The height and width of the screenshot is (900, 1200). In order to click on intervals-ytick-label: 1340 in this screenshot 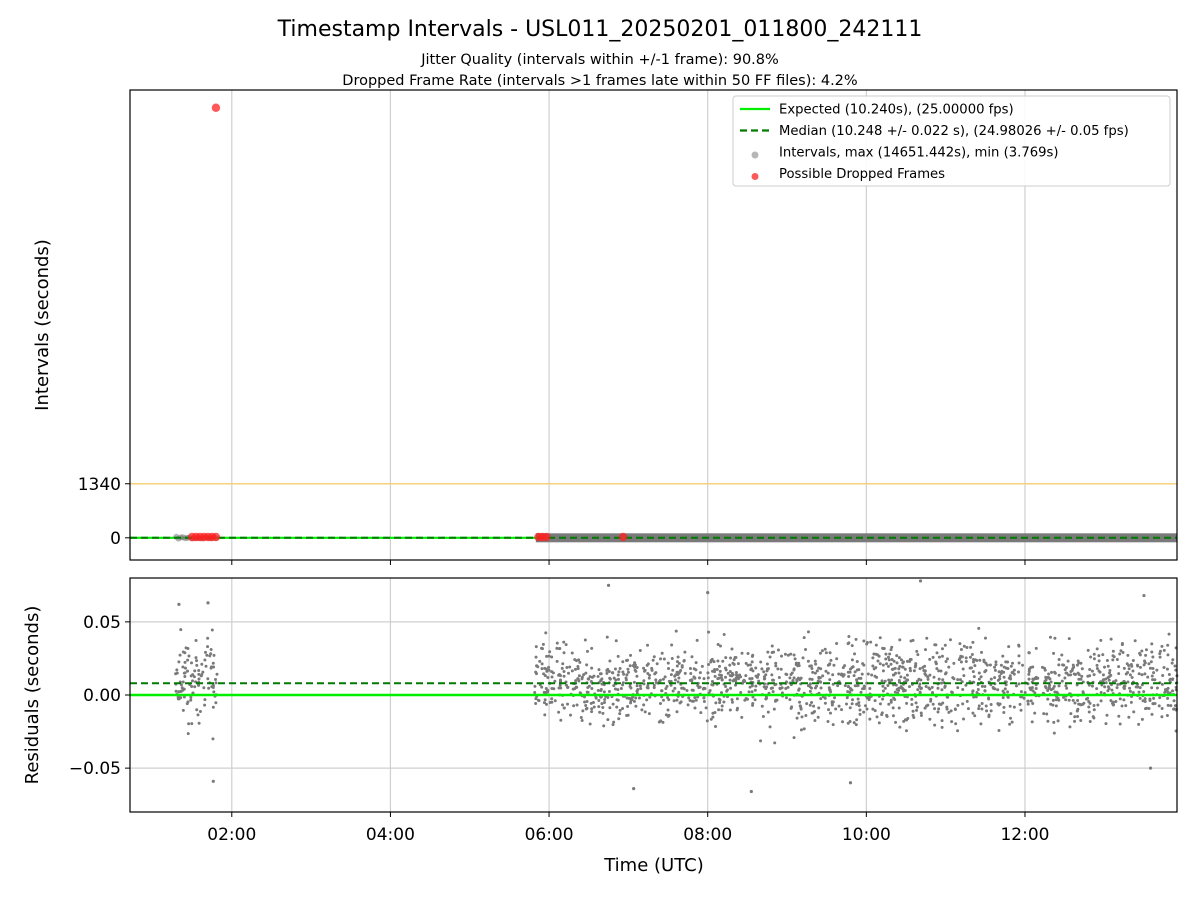, I will do `click(99, 485)`.